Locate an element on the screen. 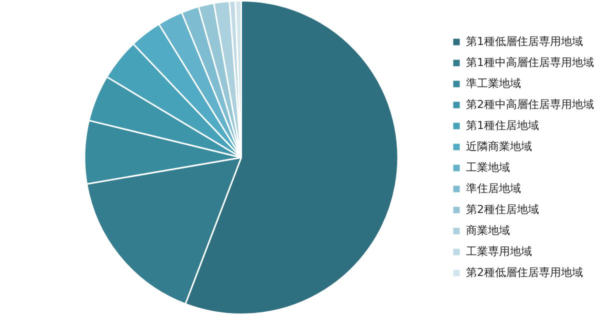  legend-label: 第2種住居地域 is located at coordinates (502, 209).